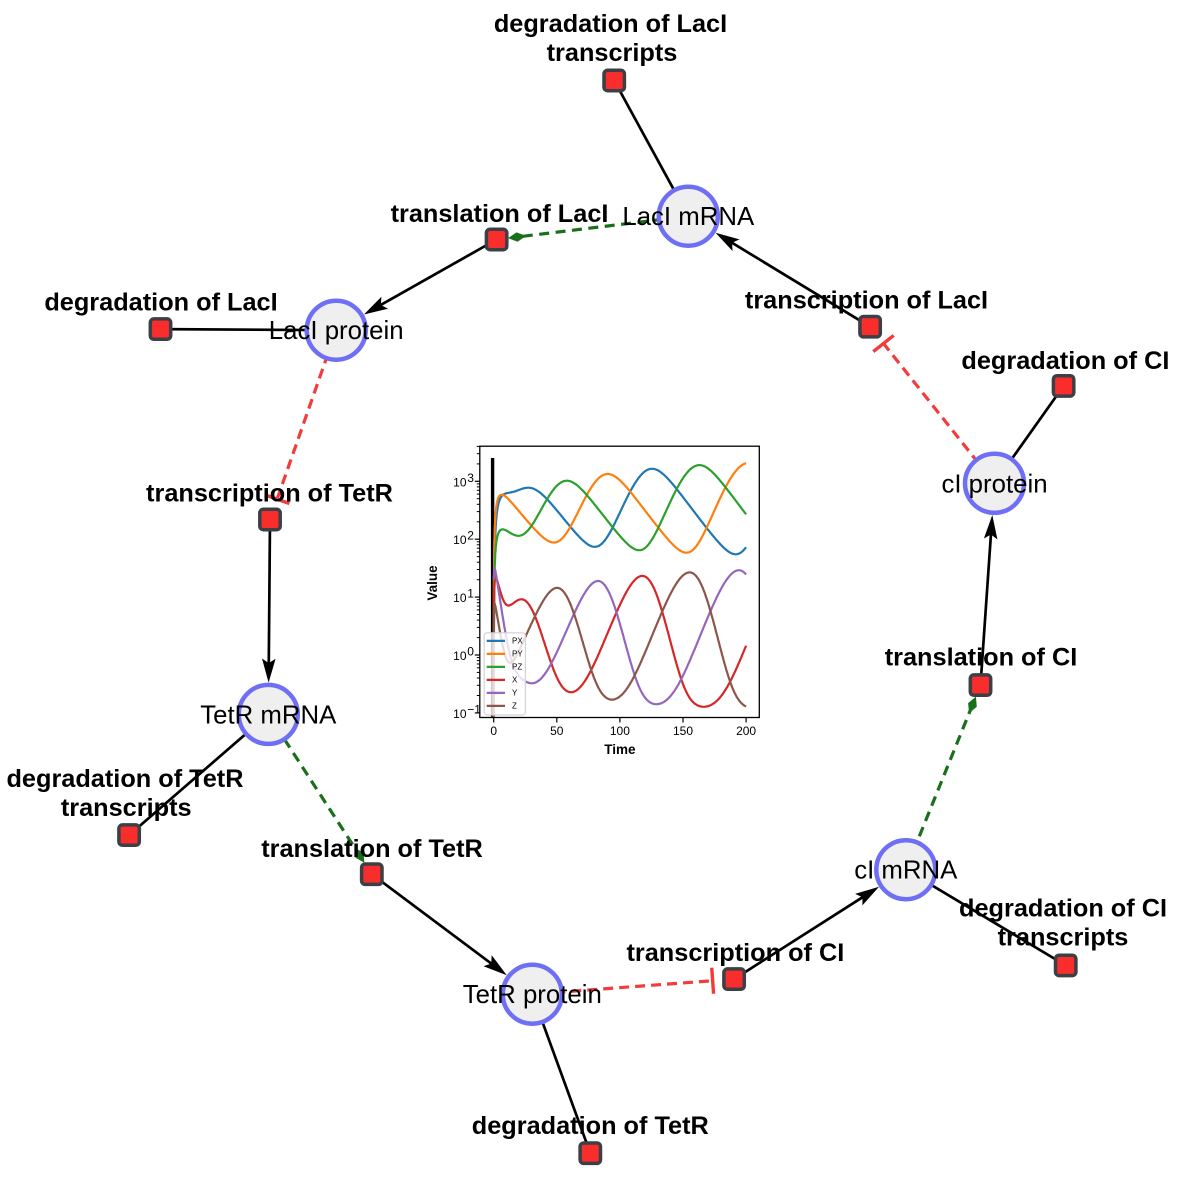  I want to click on svg-text: TetR protein, so click(532, 995).